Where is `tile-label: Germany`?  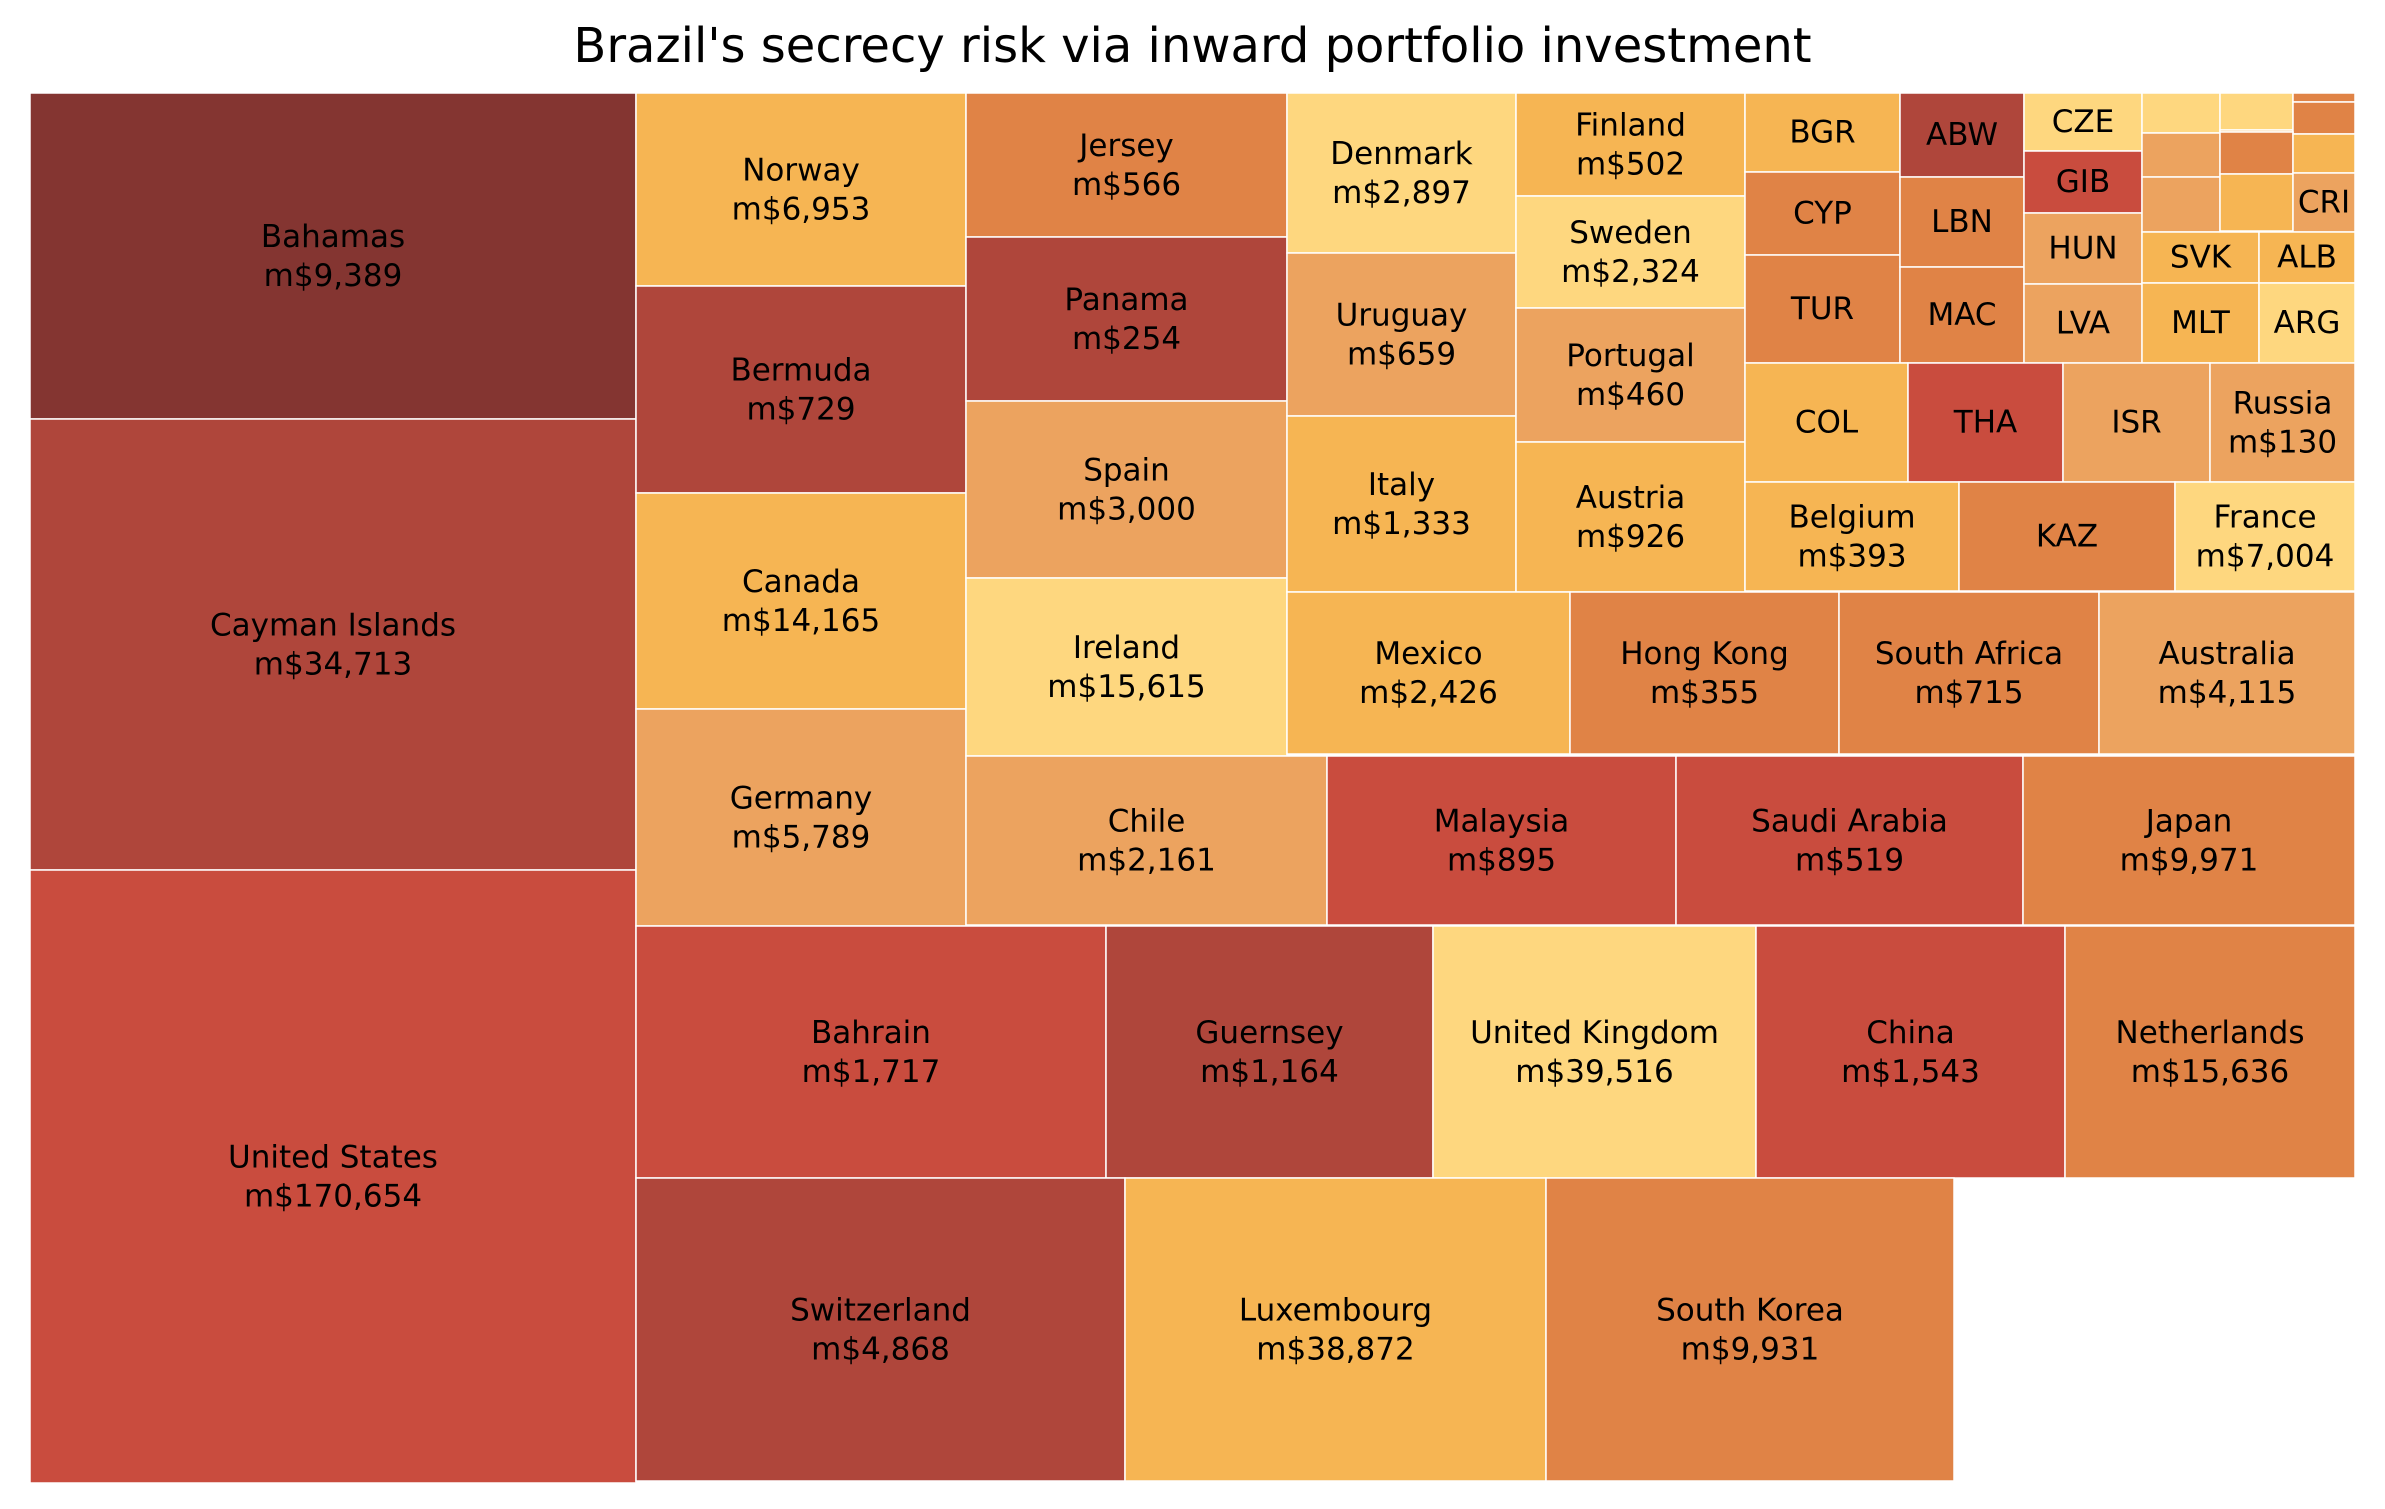
tile-label: Germany is located at coordinates (801, 799).